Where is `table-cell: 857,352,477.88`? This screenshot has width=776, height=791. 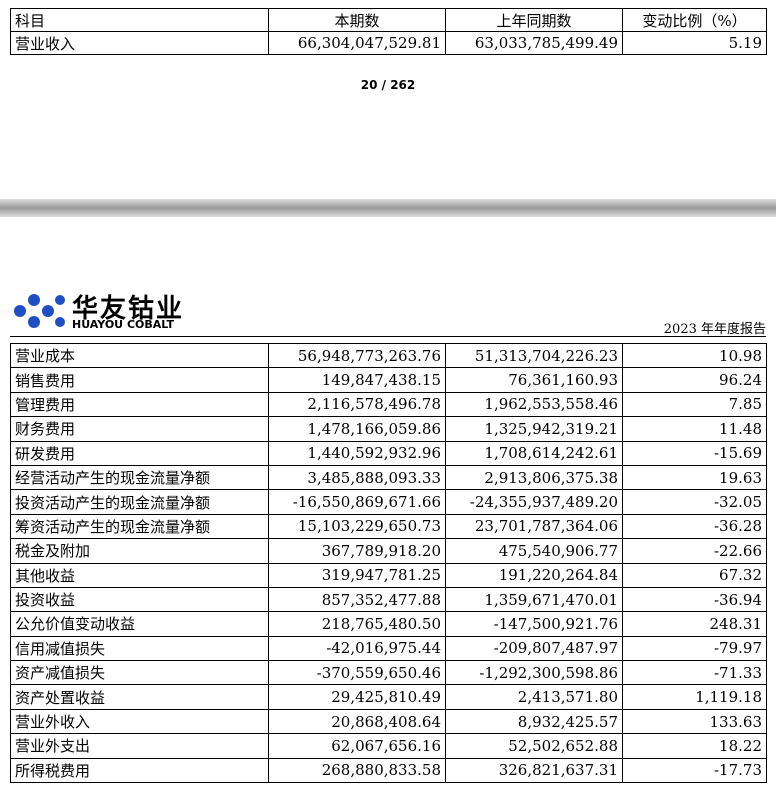
table-cell: 857,352,477.88 is located at coordinates (357, 599).